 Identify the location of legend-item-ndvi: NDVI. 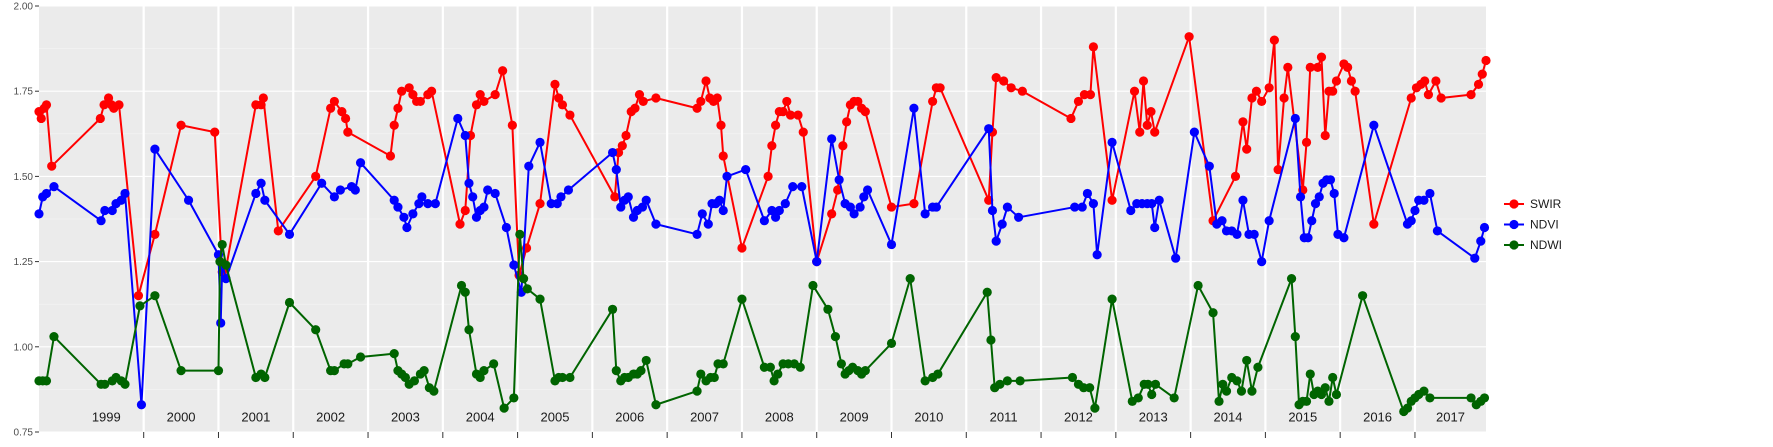
(1531, 225).